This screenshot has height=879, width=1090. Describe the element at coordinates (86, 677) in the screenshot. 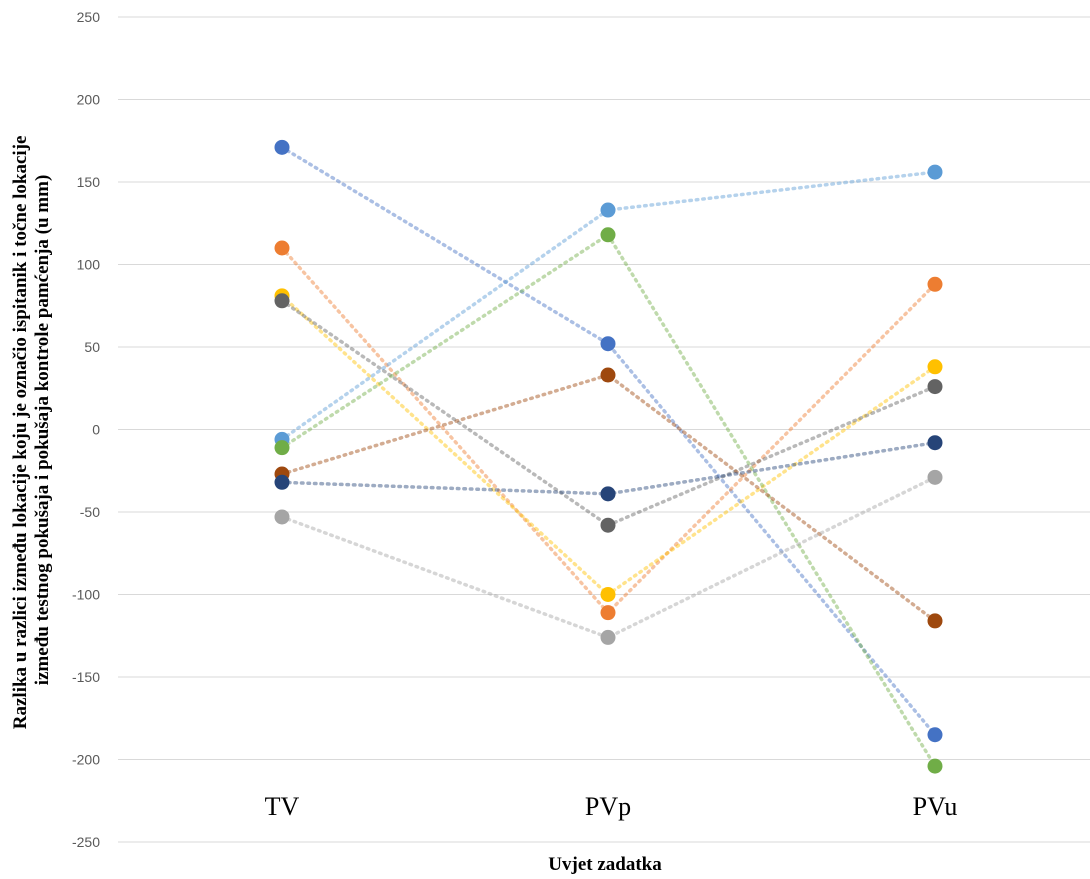

I see `y-tick-label: -150` at that location.